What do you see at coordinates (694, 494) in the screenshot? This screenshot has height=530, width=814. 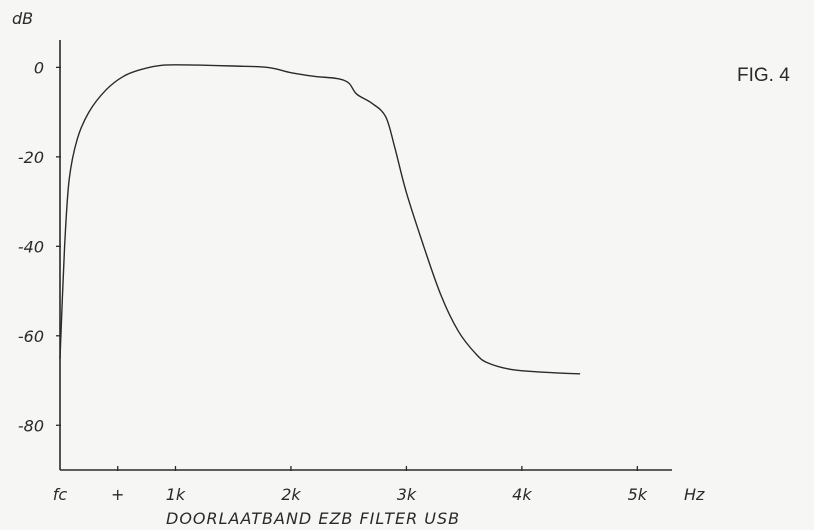 I see `x-axis-label: Hz` at bounding box center [694, 494].